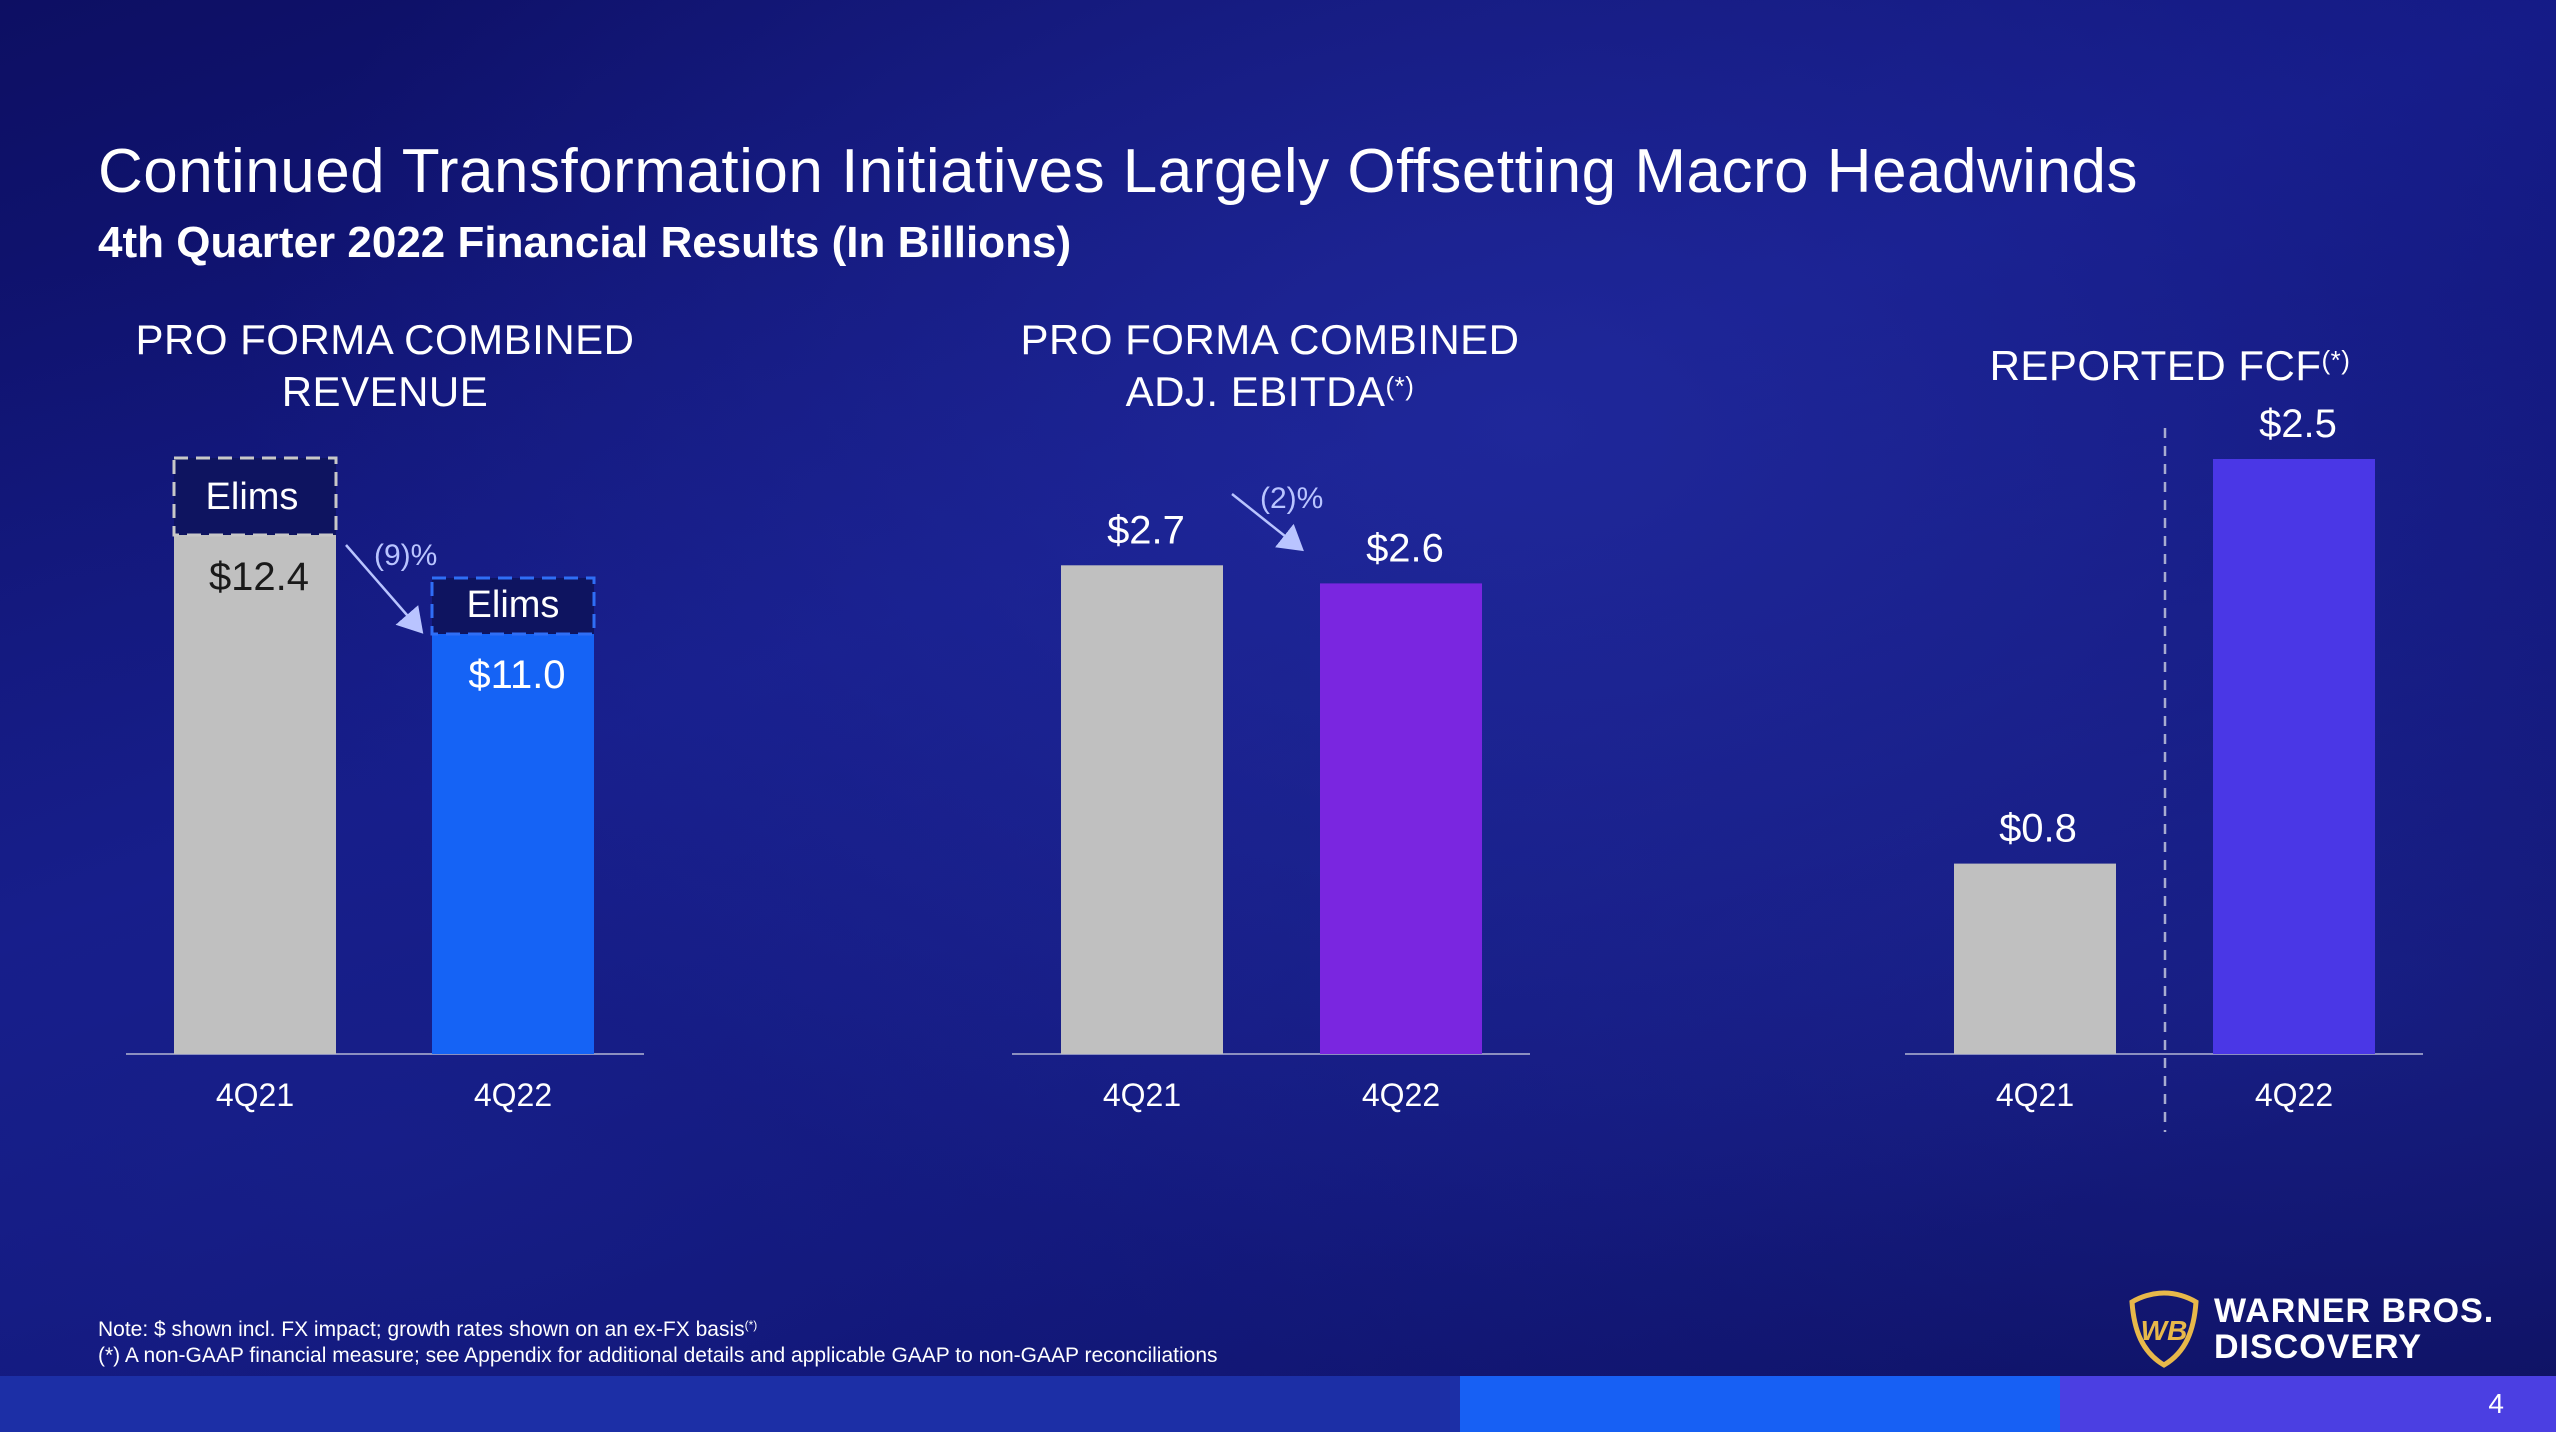 This screenshot has height=1432, width=2556. Describe the element at coordinates (516, 675) in the screenshot. I see `revenue-value-label-4q22: $11.0` at that location.